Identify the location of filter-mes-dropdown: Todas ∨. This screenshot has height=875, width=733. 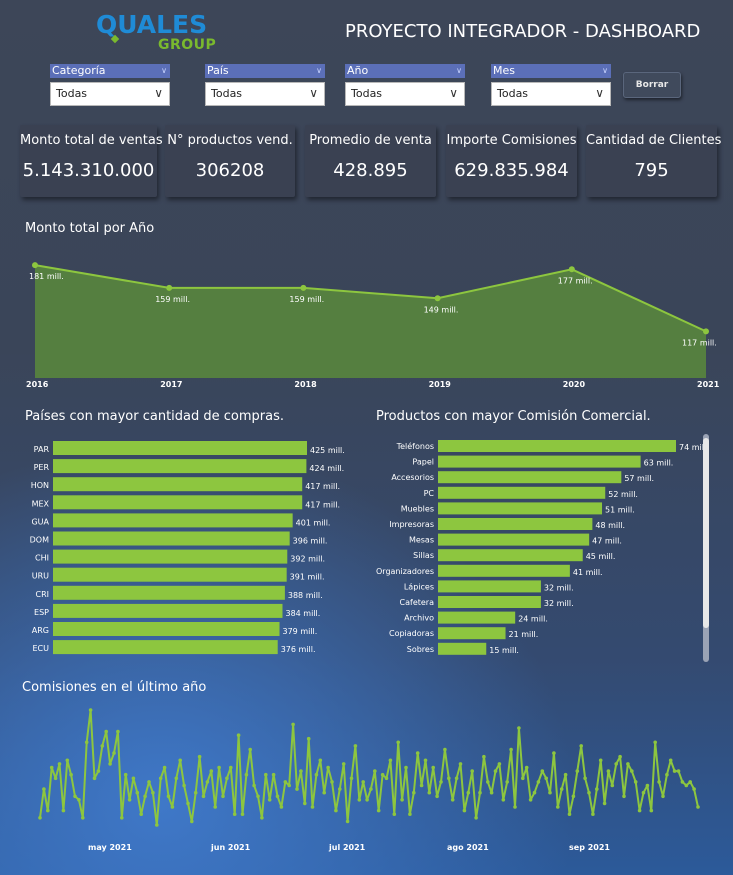
(551, 94).